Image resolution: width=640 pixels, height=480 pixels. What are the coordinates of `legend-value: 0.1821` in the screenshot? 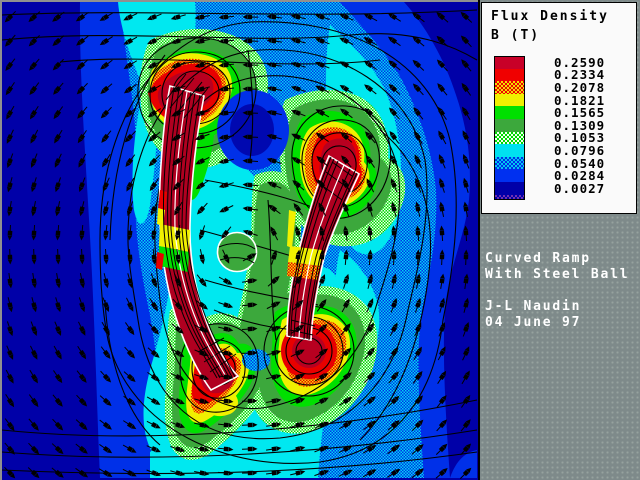 It's located at (580, 100).